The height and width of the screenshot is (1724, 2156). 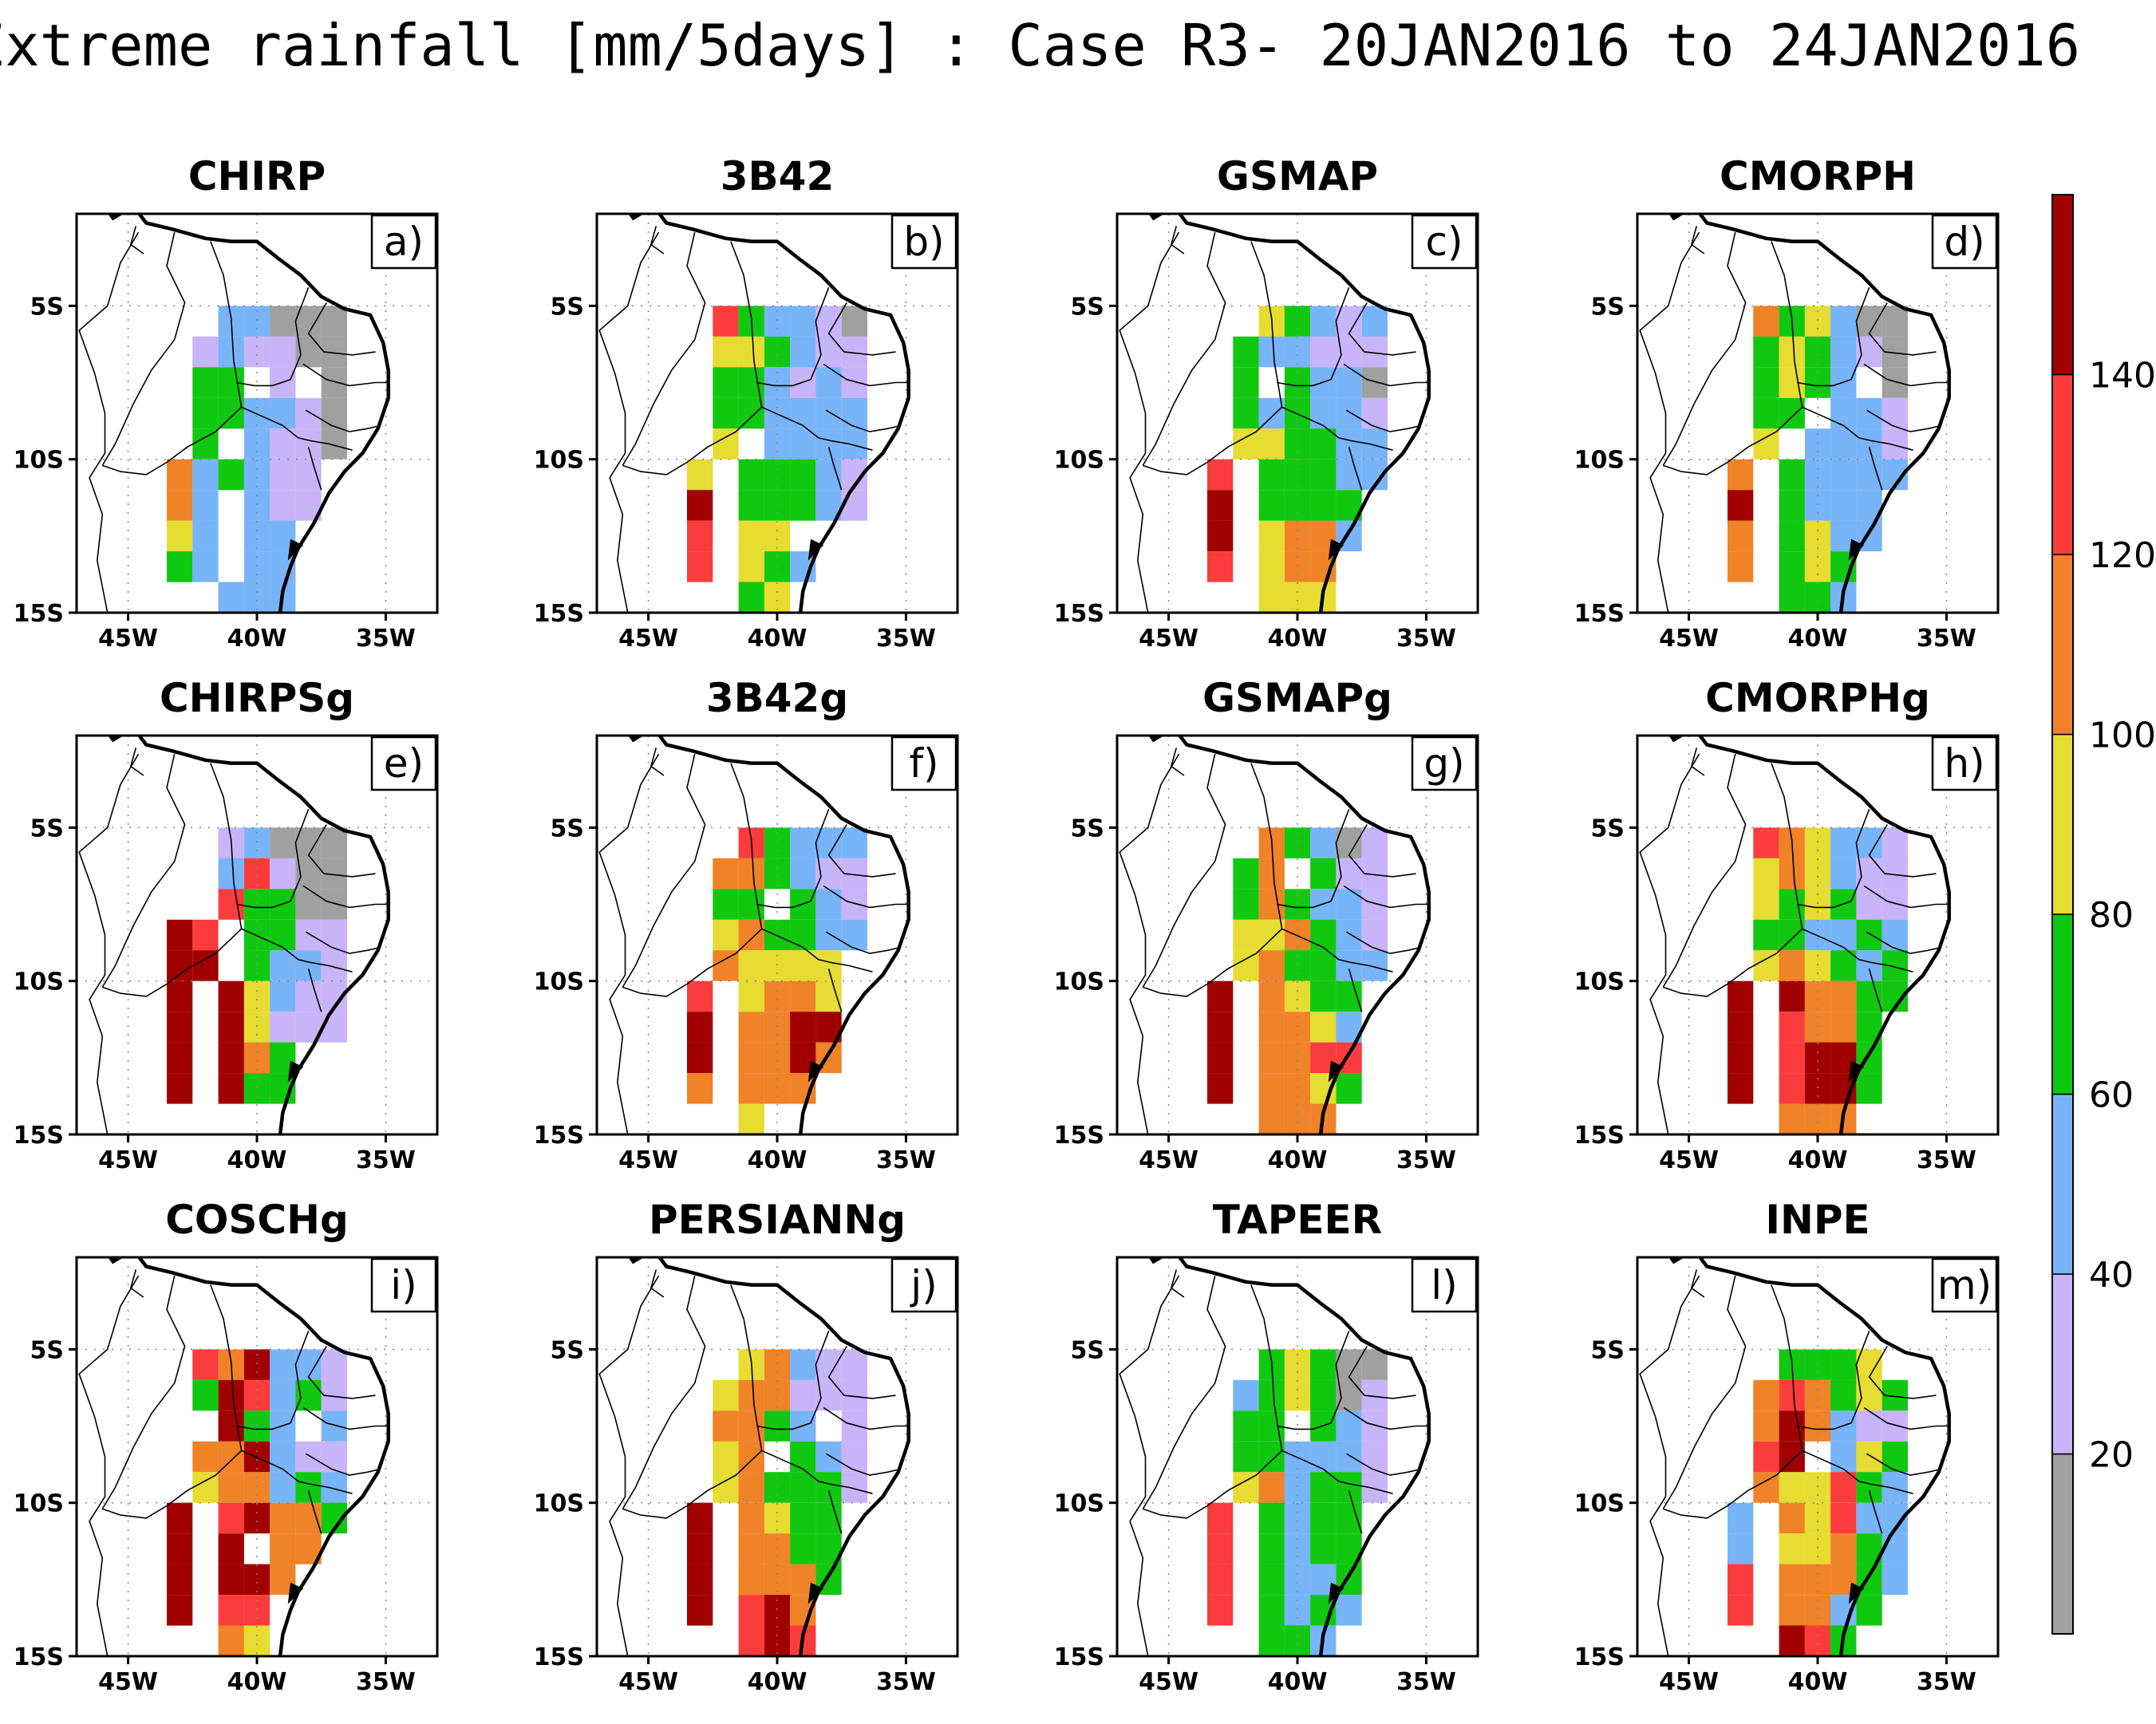 I want to click on panel-label: h), so click(x=1964, y=763).